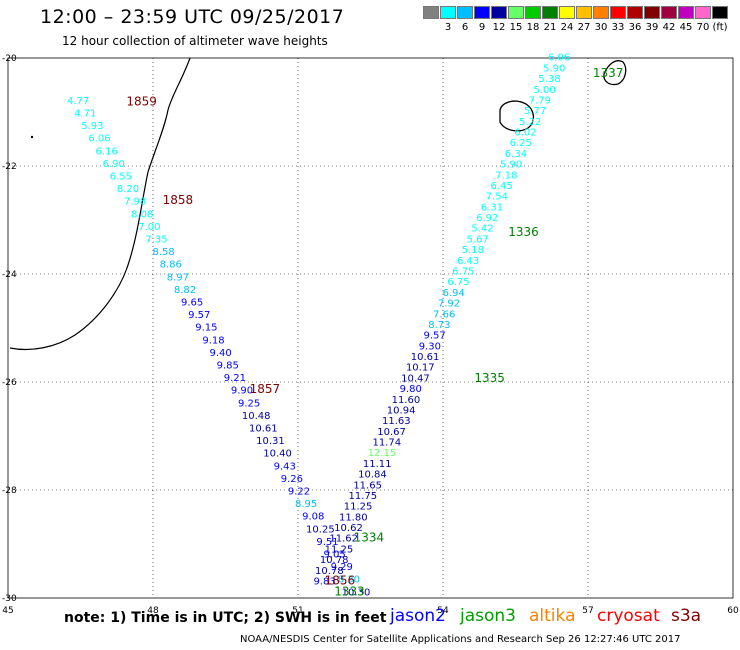  I want to click on color-tick-label: 70, so click(703, 27).